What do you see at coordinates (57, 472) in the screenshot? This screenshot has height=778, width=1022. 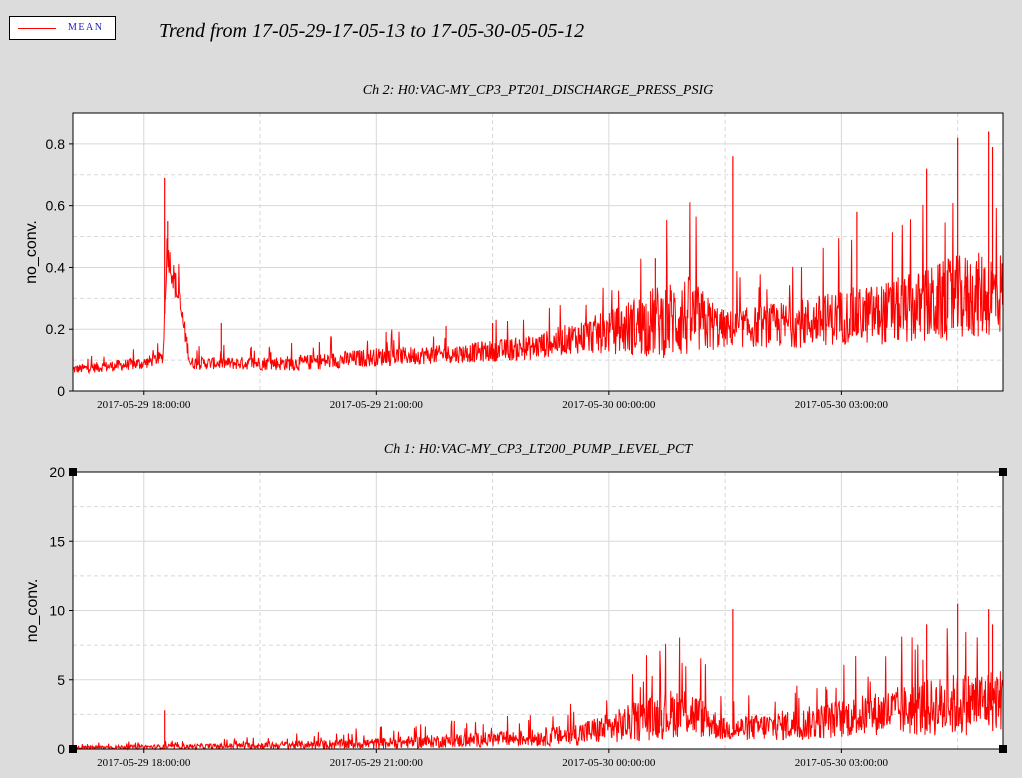 I see `y-tick-label: 20` at bounding box center [57, 472].